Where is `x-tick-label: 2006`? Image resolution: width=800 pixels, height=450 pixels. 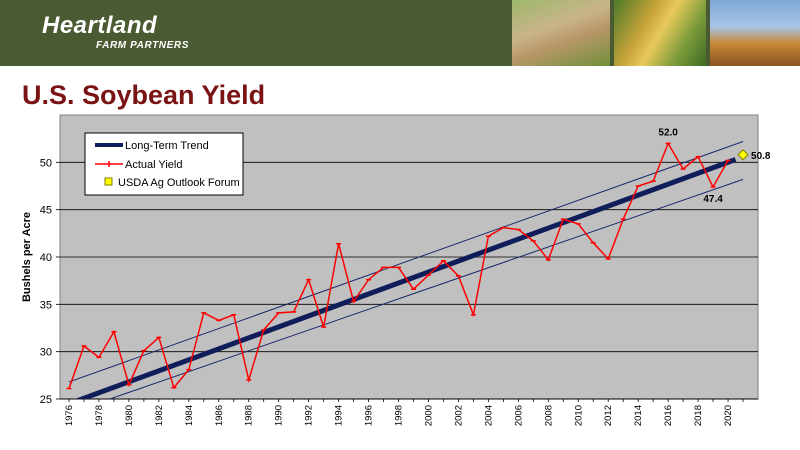 x-tick-label: 2006 is located at coordinates (518, 415).